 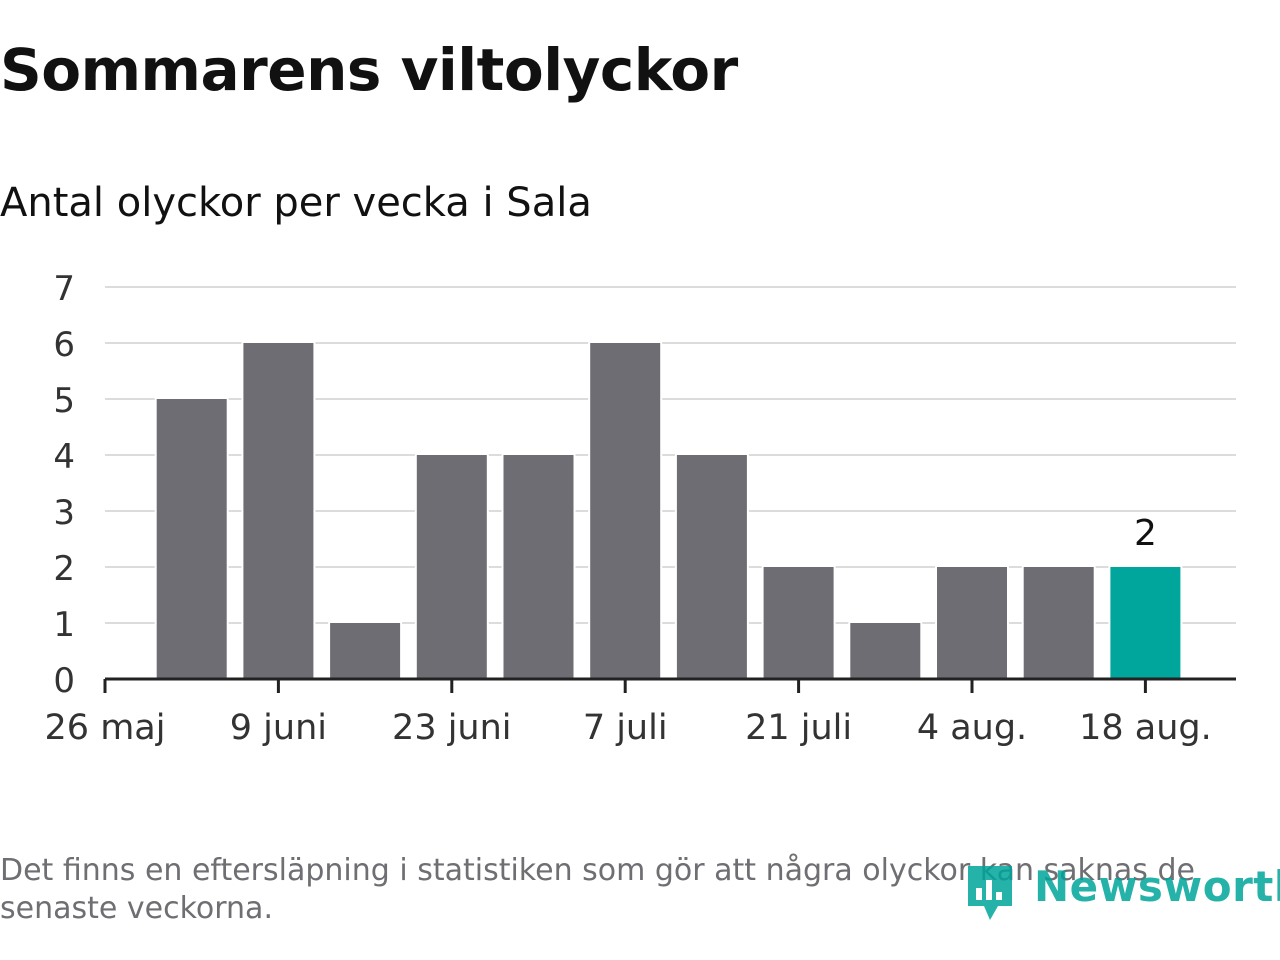 What do you see at coordinates (64, 569) in the screenshot?
I see `y-tick-label-2: 2` at bounding box center [64, 569].